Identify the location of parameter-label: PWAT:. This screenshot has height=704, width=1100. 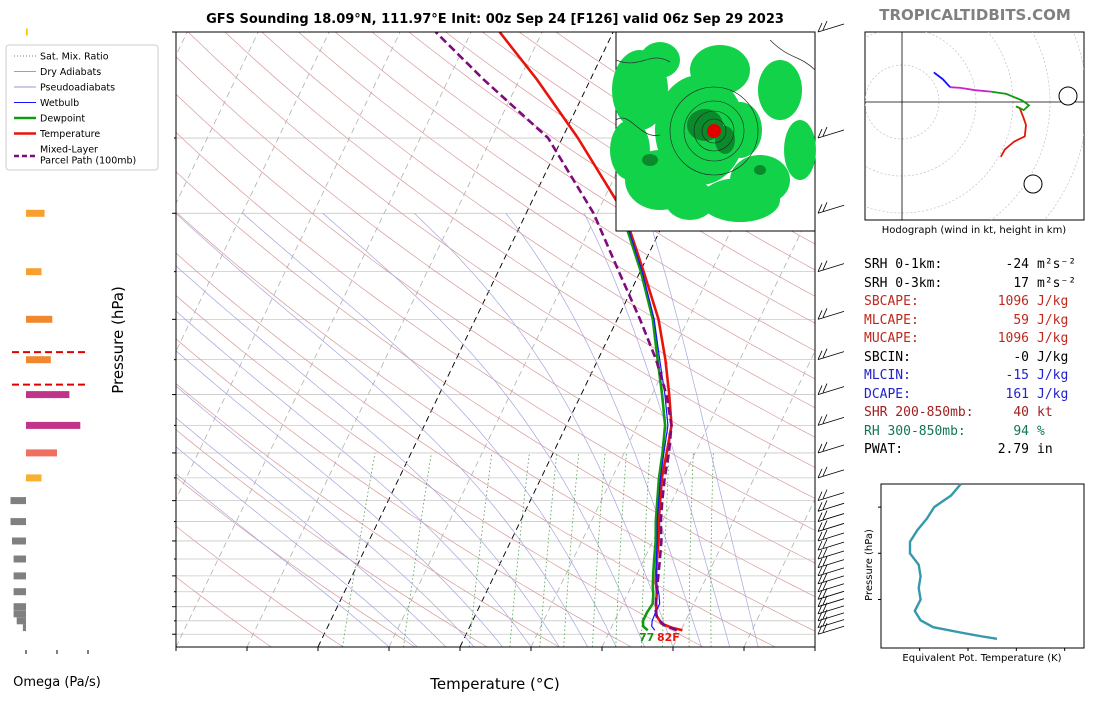
(926, 450).